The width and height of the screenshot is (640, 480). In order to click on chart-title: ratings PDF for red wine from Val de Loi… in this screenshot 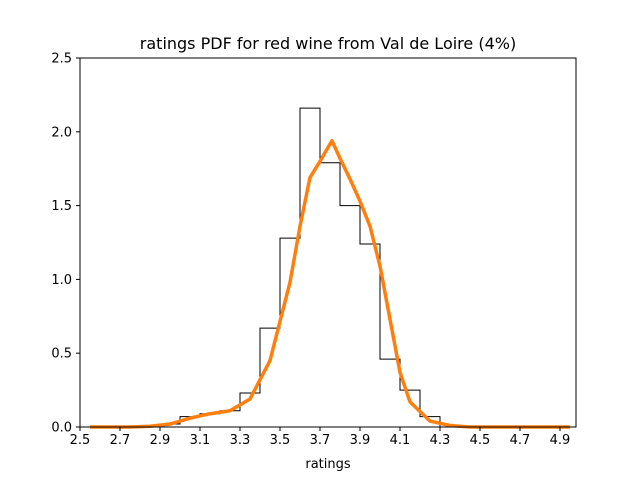, I will do `click(328, 43)`.